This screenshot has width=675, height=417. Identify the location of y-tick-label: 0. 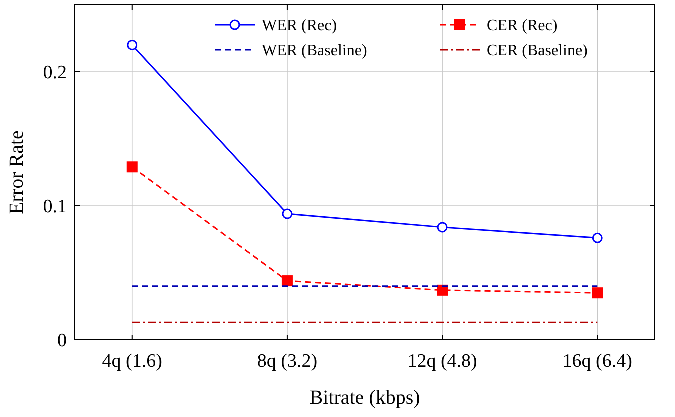
(62, 341).